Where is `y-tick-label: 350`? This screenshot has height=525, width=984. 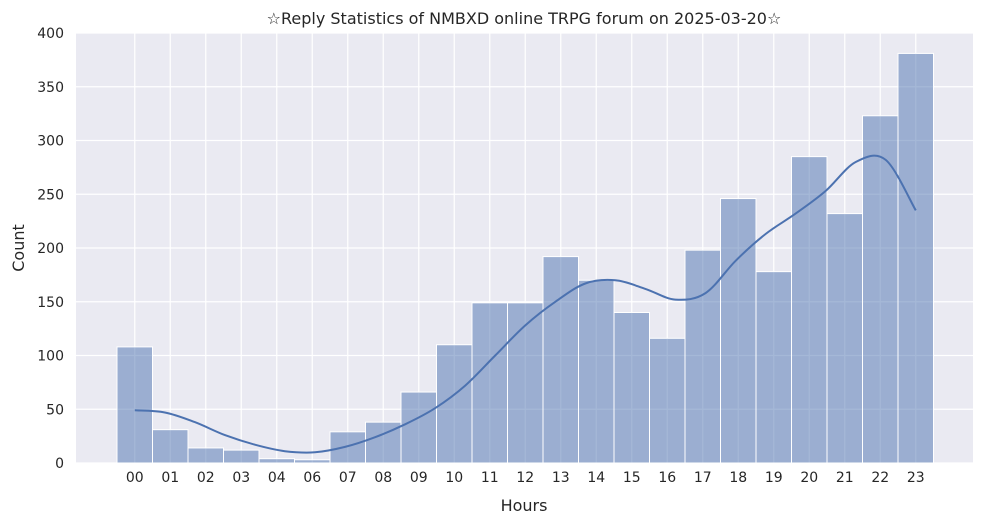
y-tick-label: 350 is located at coordinates (50, 88).